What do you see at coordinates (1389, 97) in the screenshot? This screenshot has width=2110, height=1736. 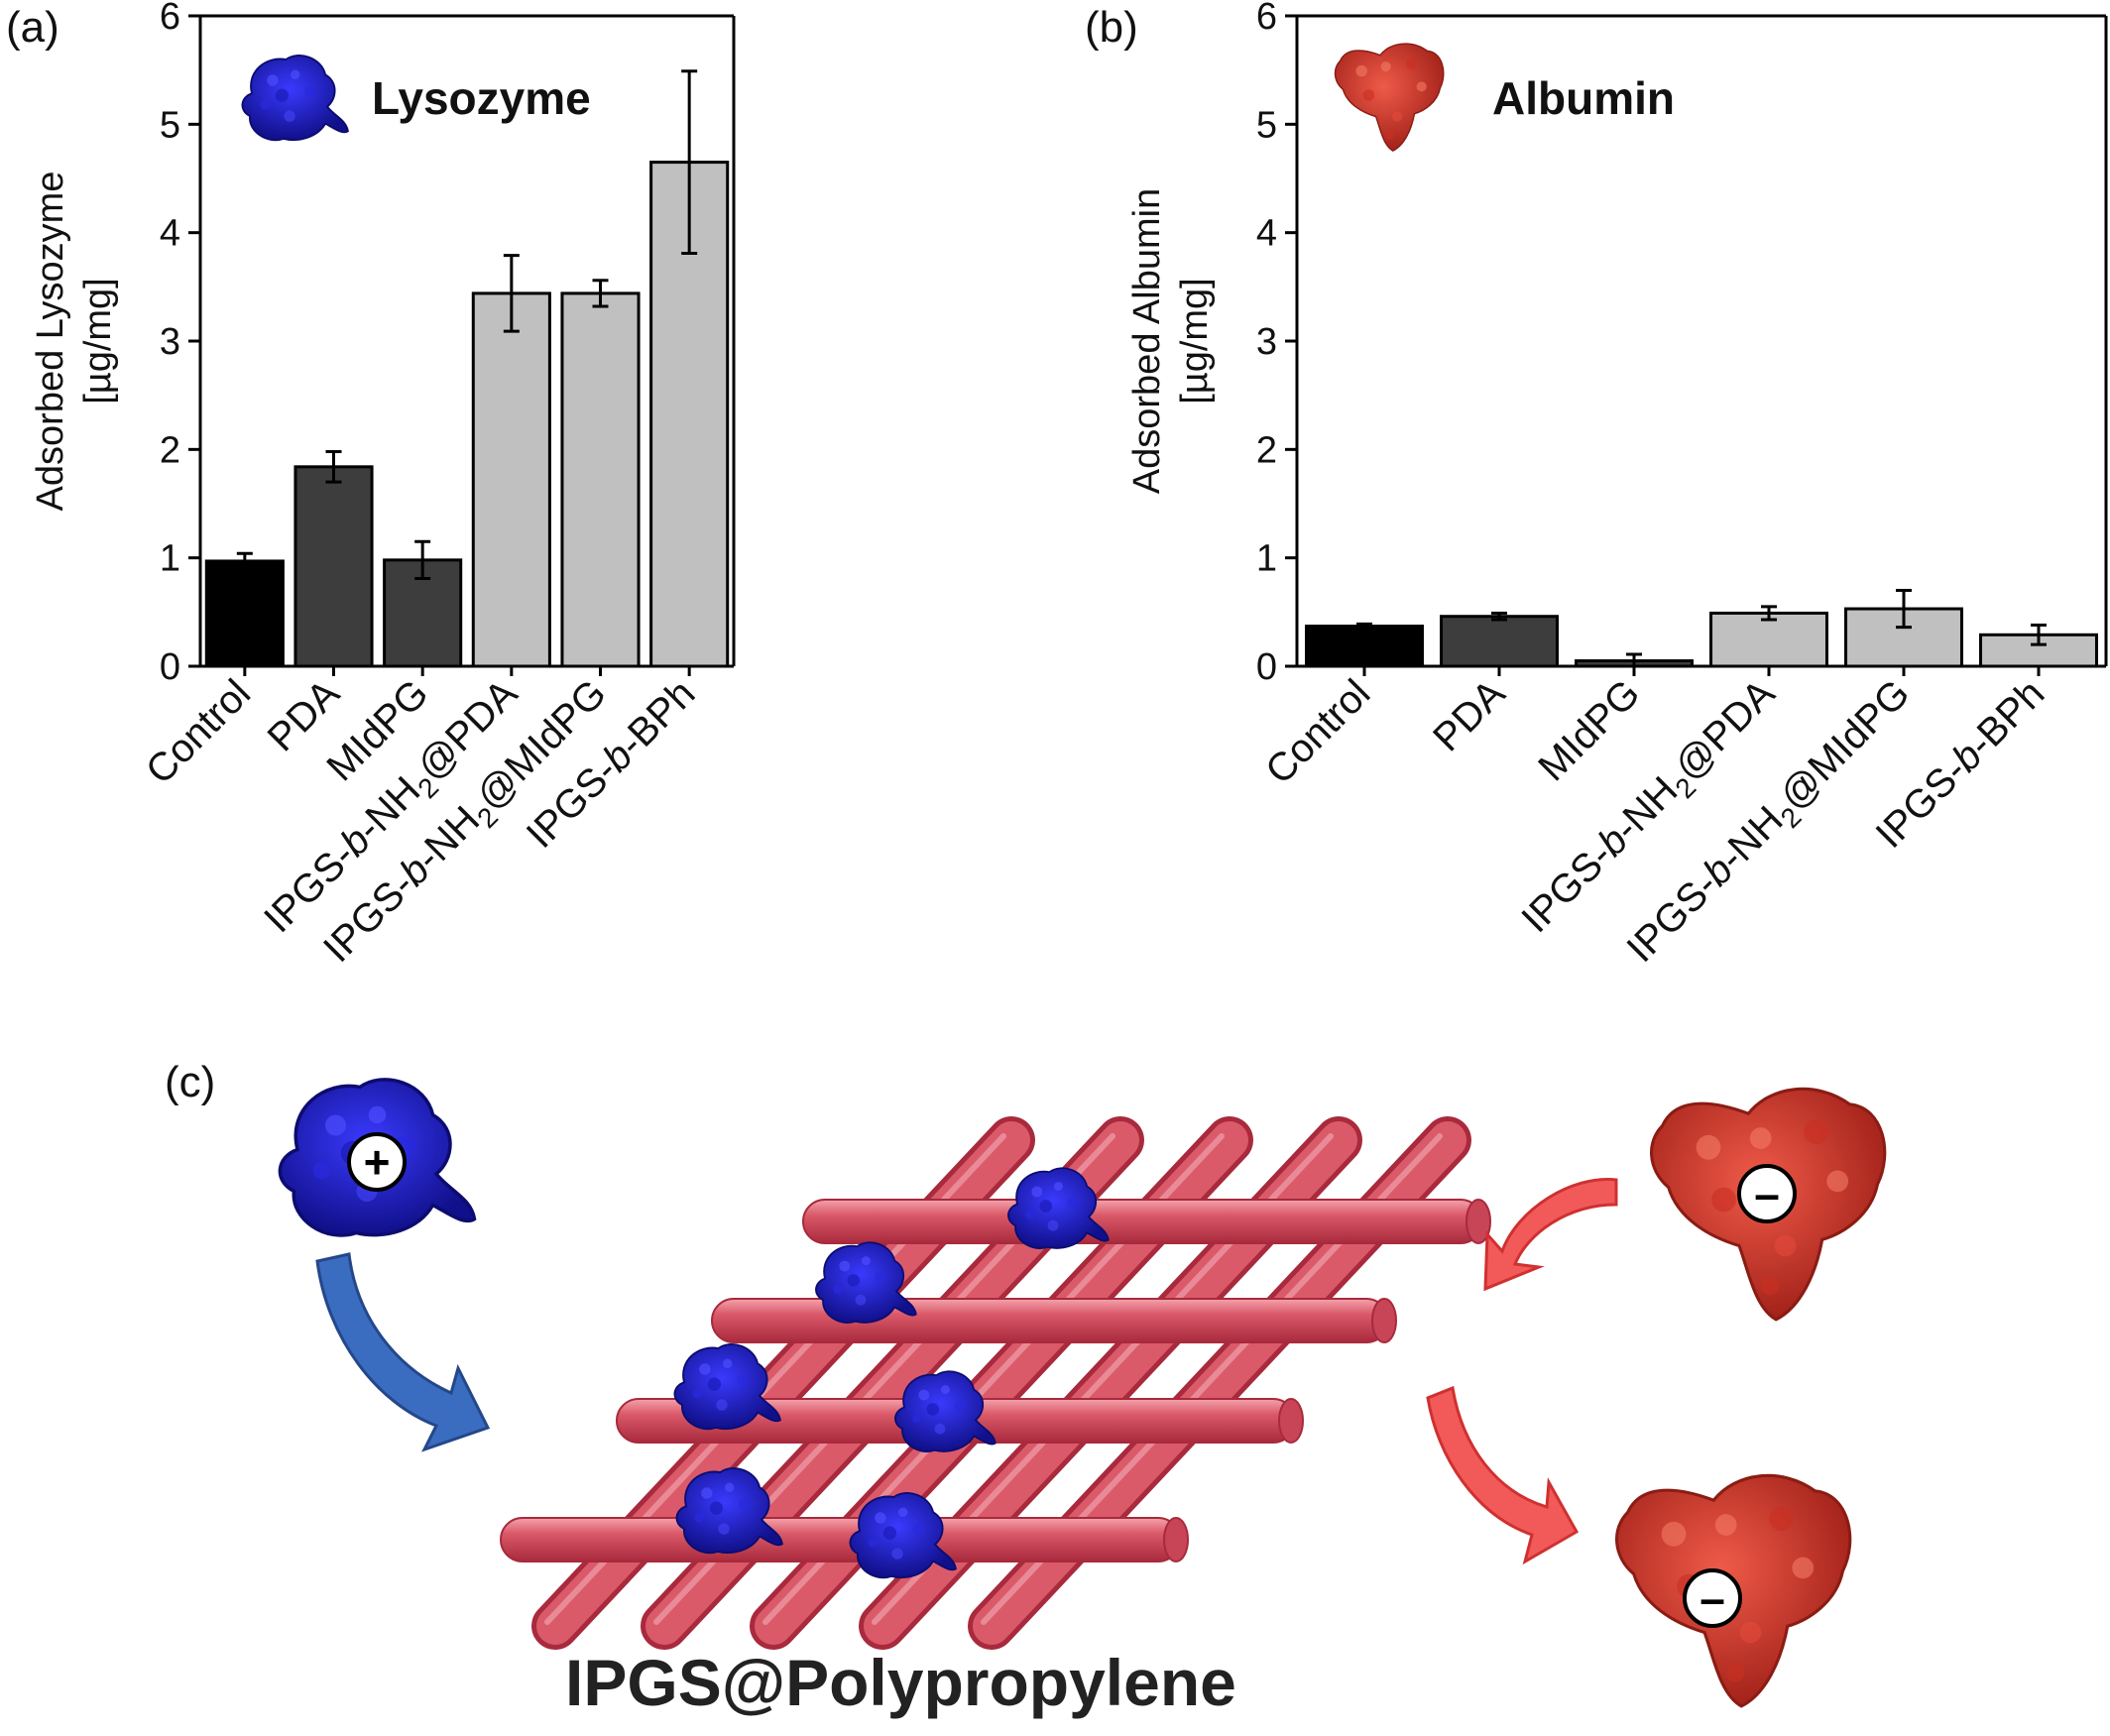 I see `albumin-protein-icon` at bounding box center [1389, 97].